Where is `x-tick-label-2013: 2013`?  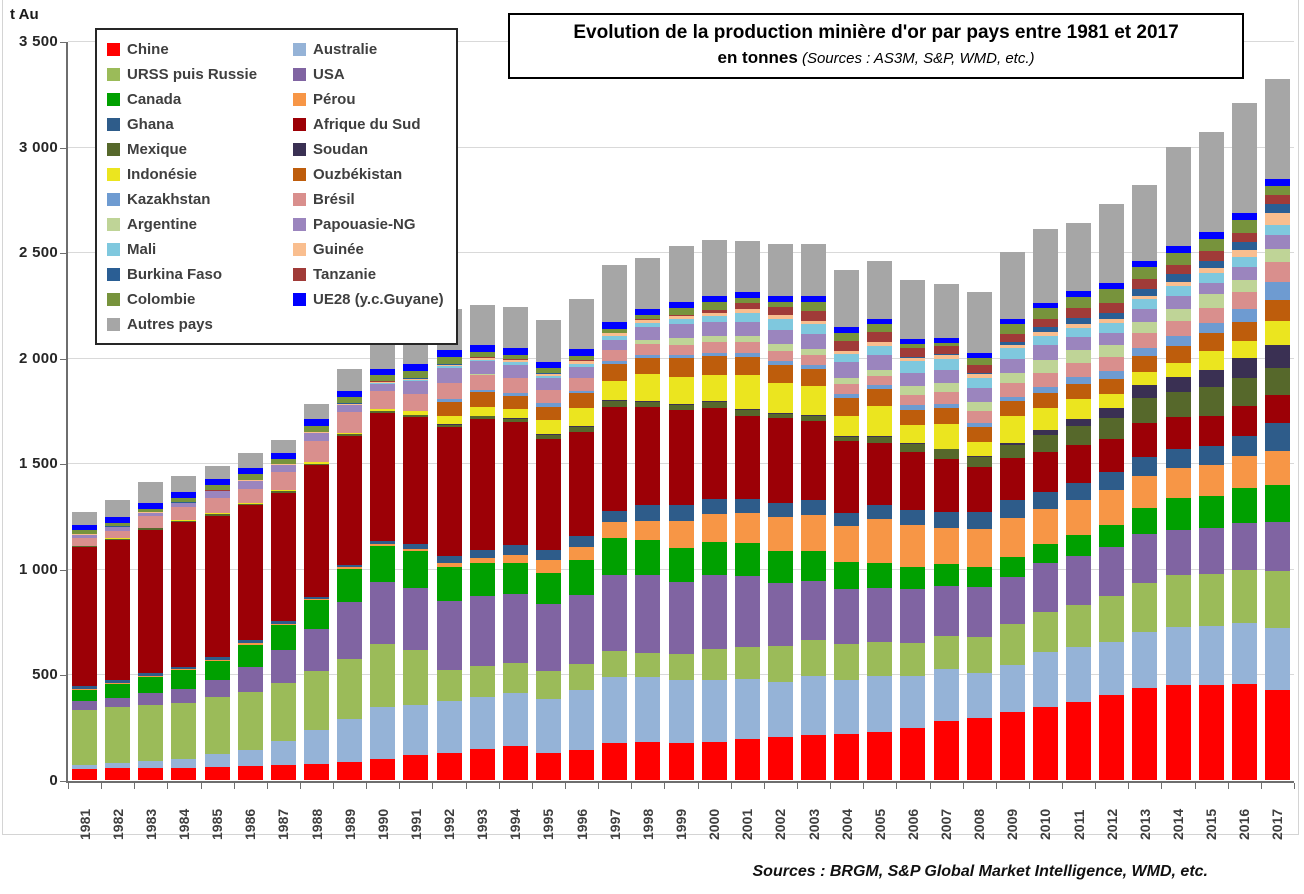 x-tick-label-2013: 2013 is located at coordinates (1144, 824).